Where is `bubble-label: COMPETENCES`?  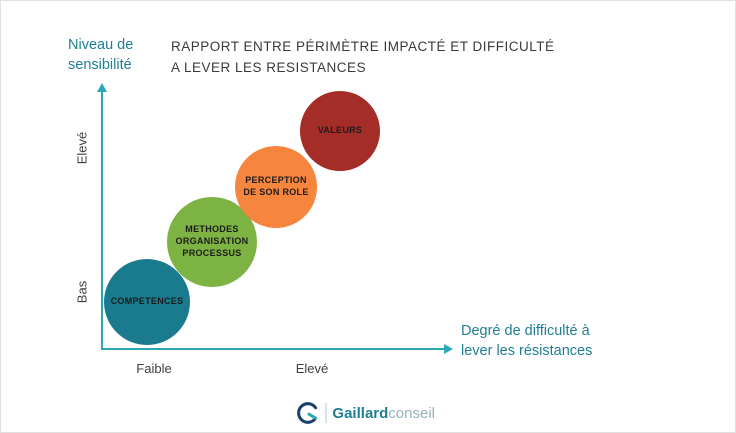 bubble-label: COMPETENCES is located at coordinates (147, 301).